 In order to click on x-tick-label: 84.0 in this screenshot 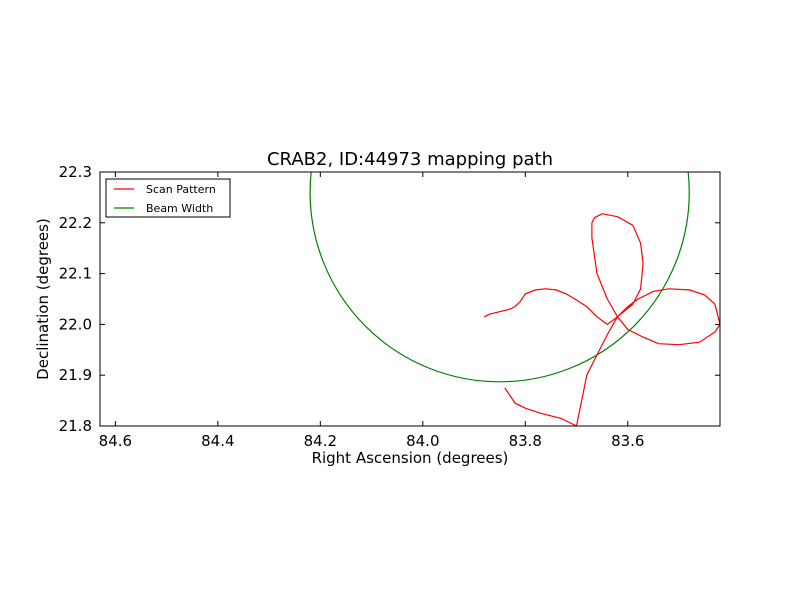, I will do `click(422, 441)`.